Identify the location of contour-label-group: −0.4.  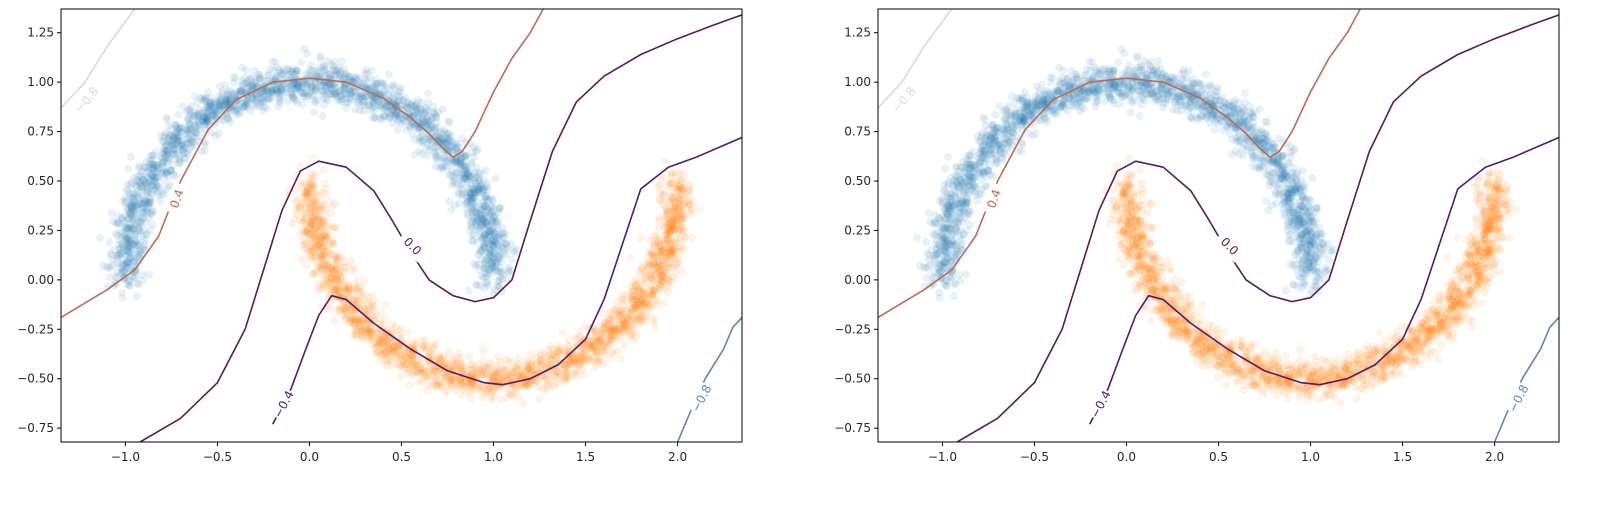
(283, 404).